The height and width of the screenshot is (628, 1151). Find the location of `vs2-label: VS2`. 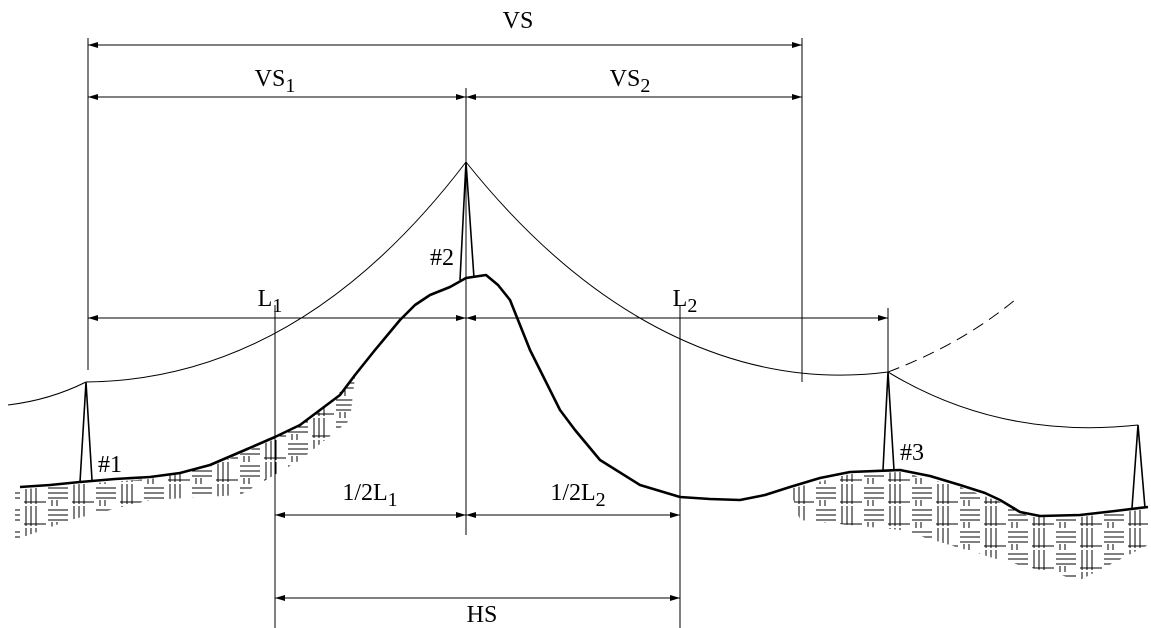

vs2-label: VS2 is located at coordinates (630, 81).